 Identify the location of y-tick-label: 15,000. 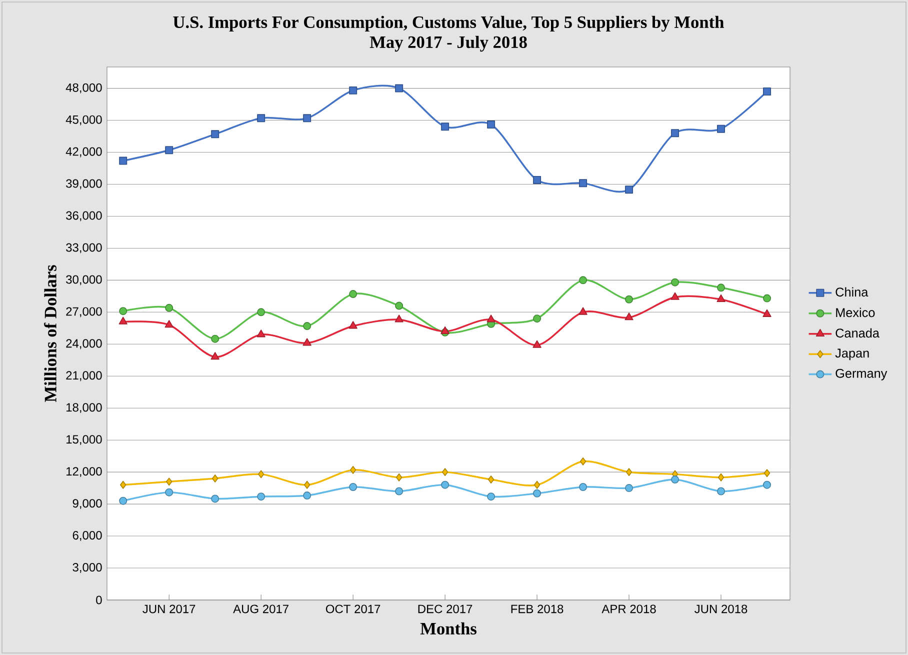
(84, 440).